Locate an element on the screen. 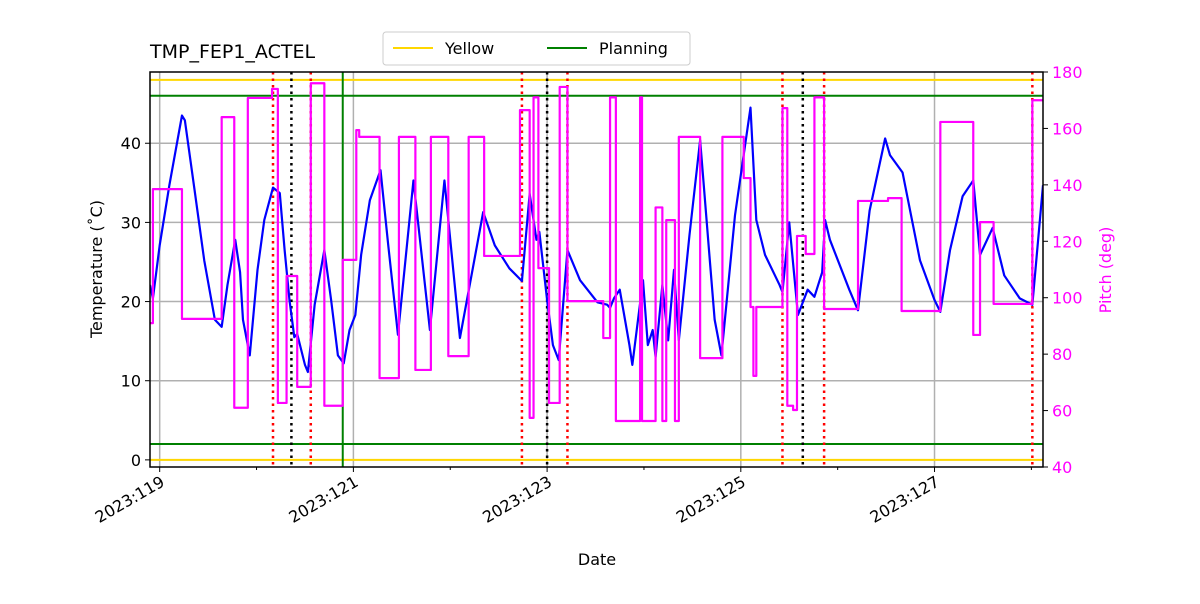 The image size is (1200, 604). legend-label-planning: Planning is located at coordinates (633, 48).